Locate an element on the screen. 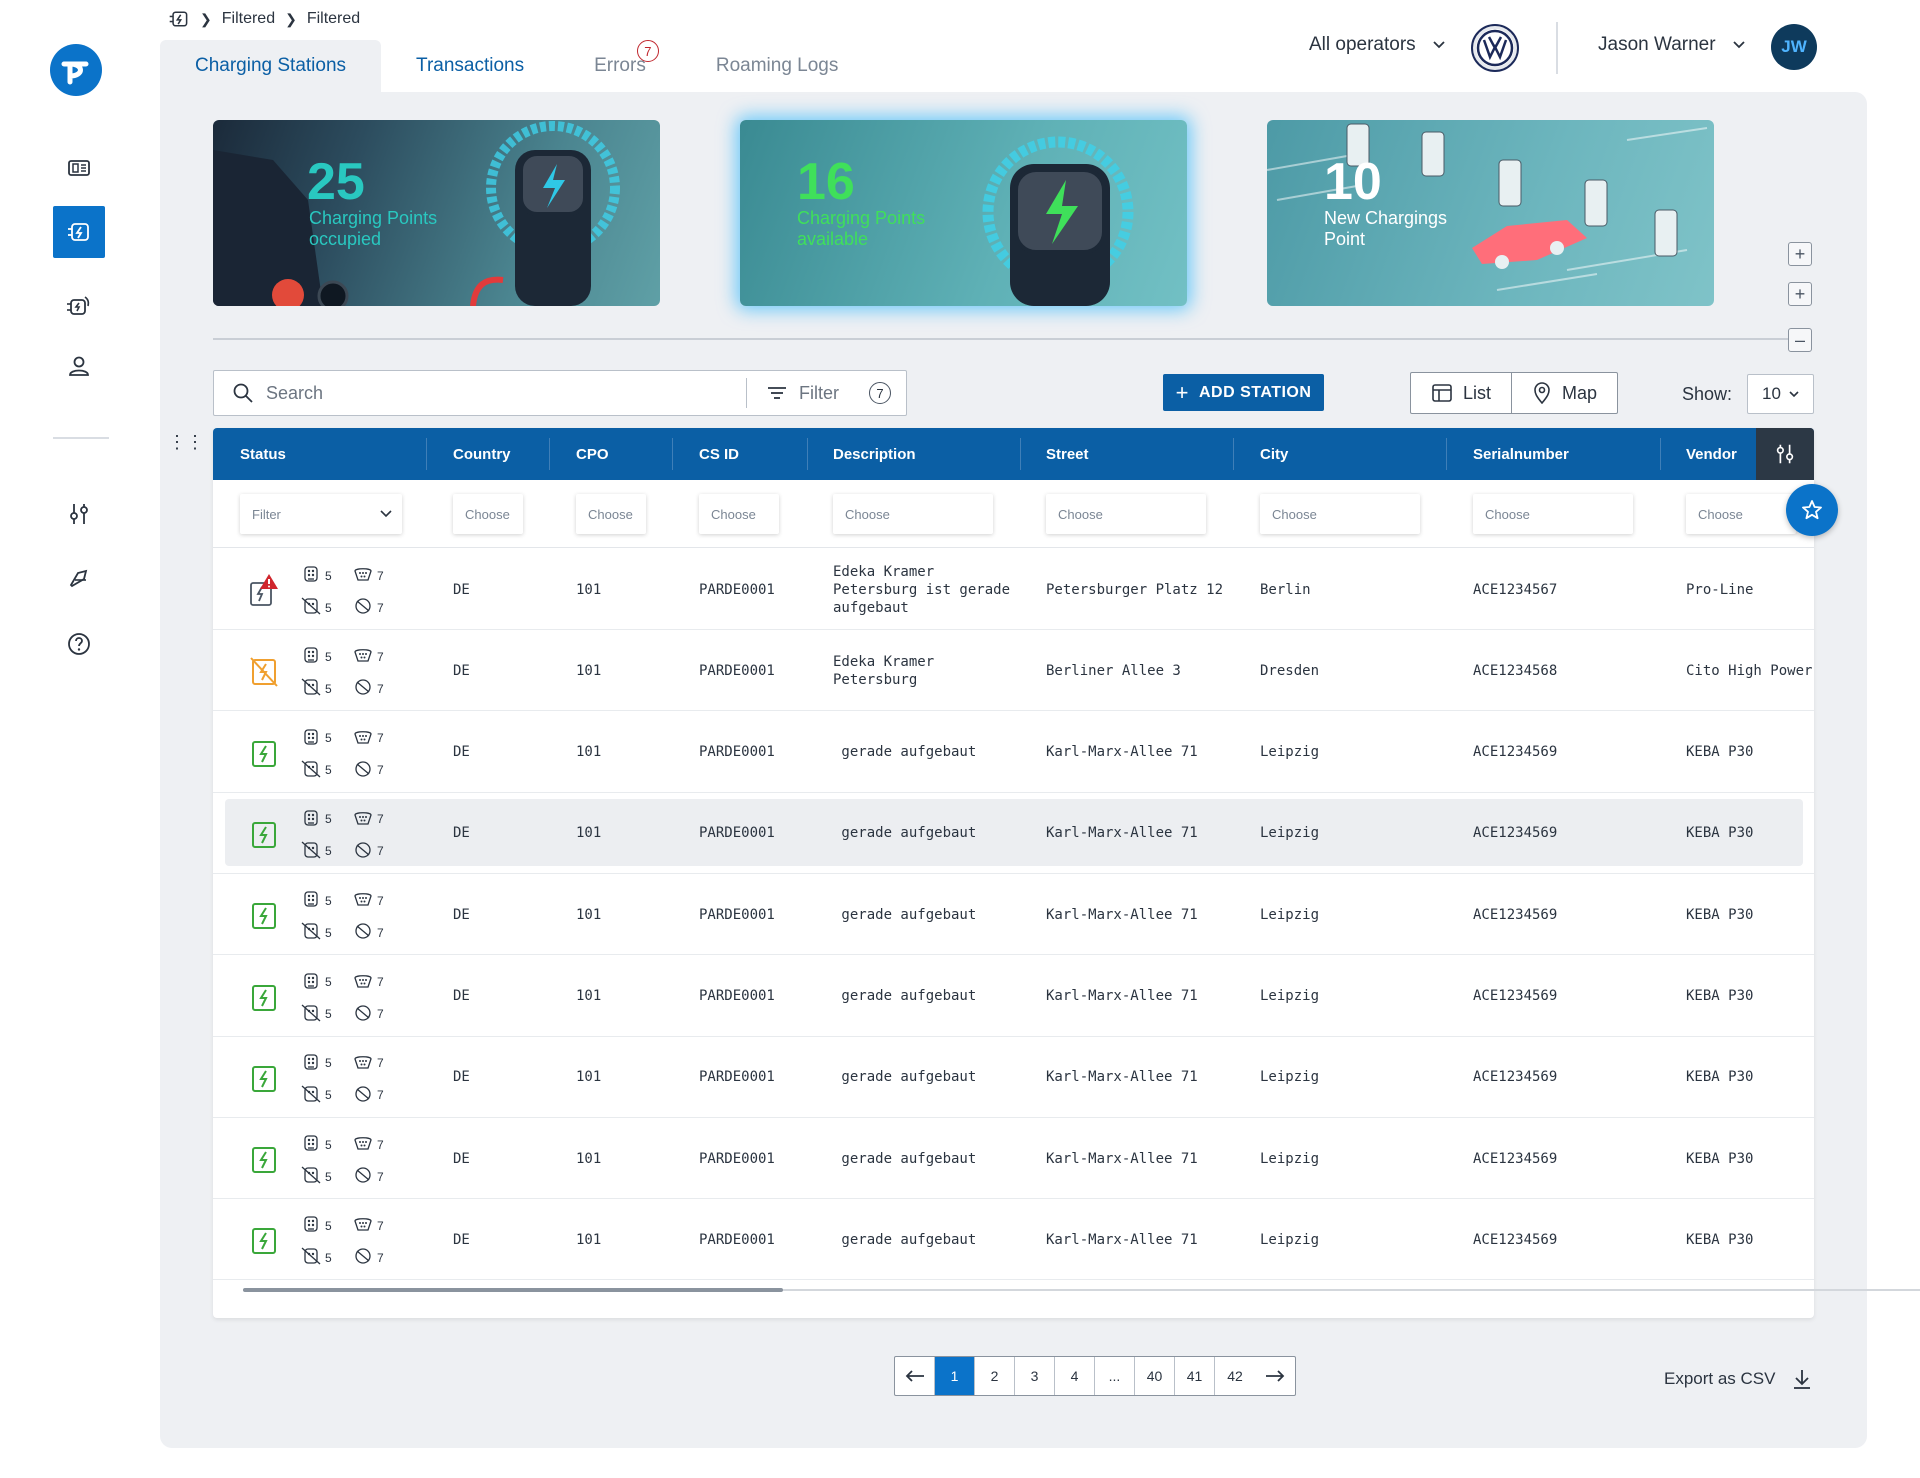  description-filter: Choose is located at coordinates (913, 514).